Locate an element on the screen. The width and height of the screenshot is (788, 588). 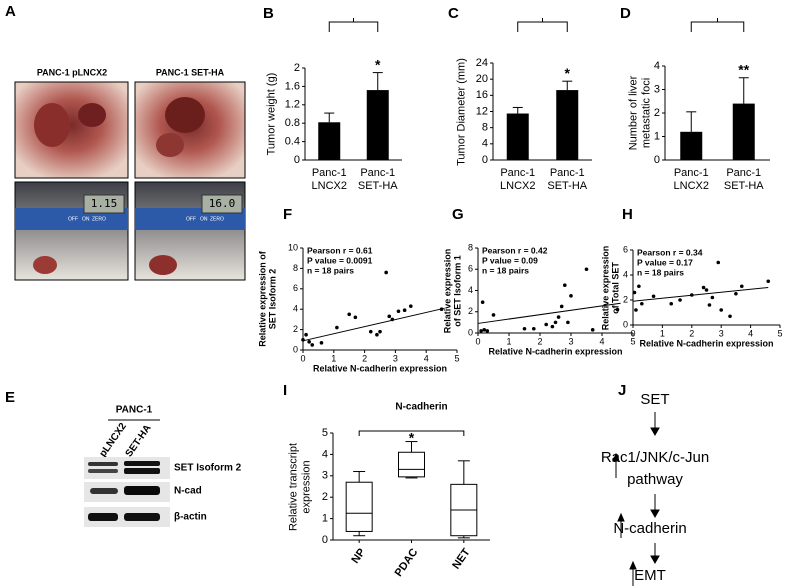
y-tick-label: 20 is located at coordinates (482, 79).